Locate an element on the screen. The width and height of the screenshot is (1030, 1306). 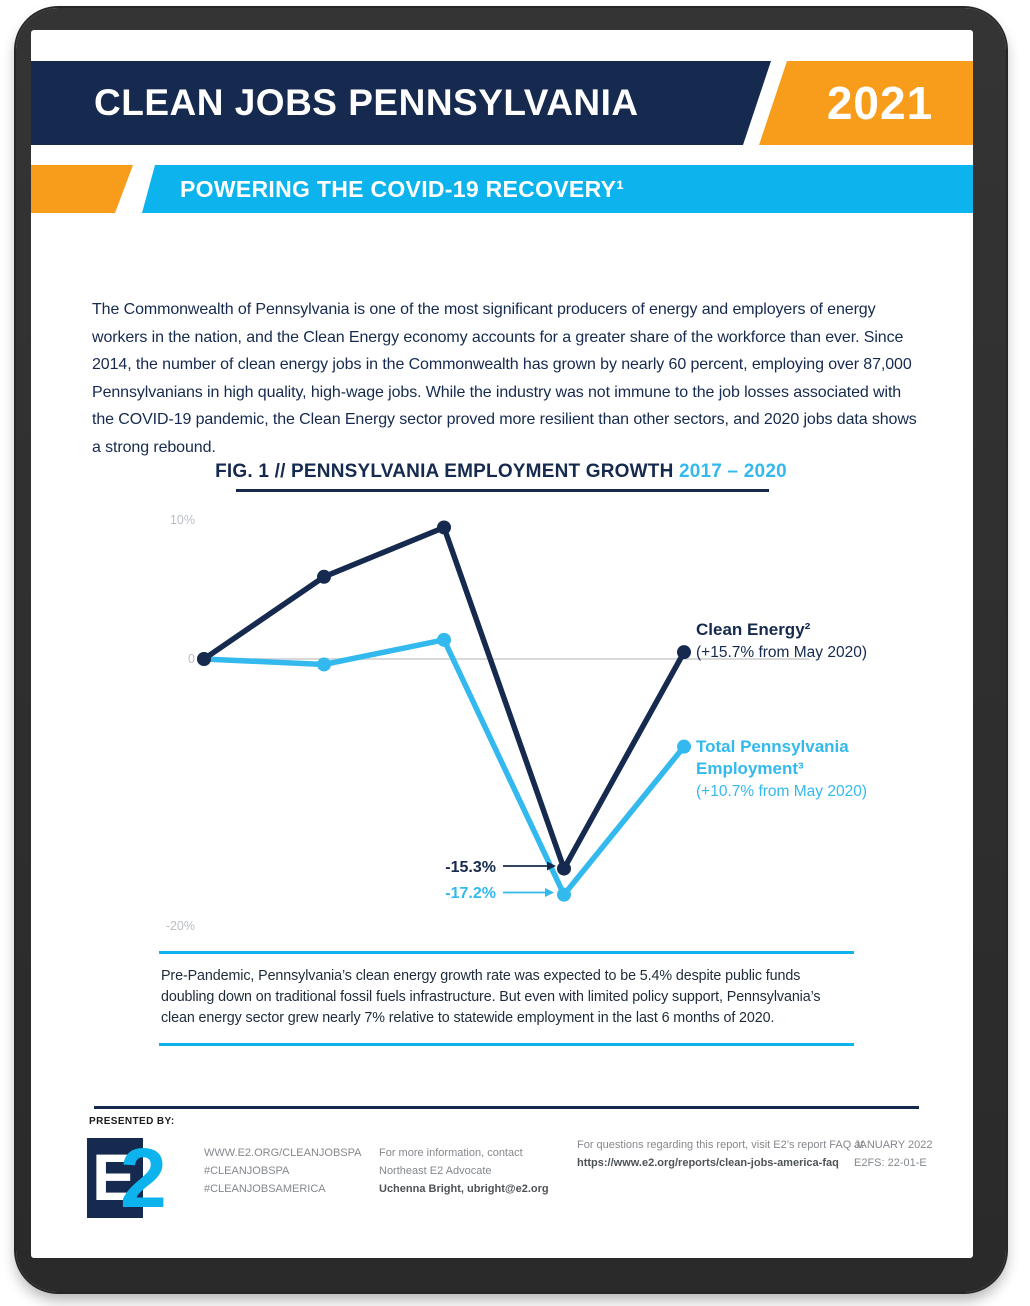
y-tick-neg20: -20% is located at coordinates (180, 926).